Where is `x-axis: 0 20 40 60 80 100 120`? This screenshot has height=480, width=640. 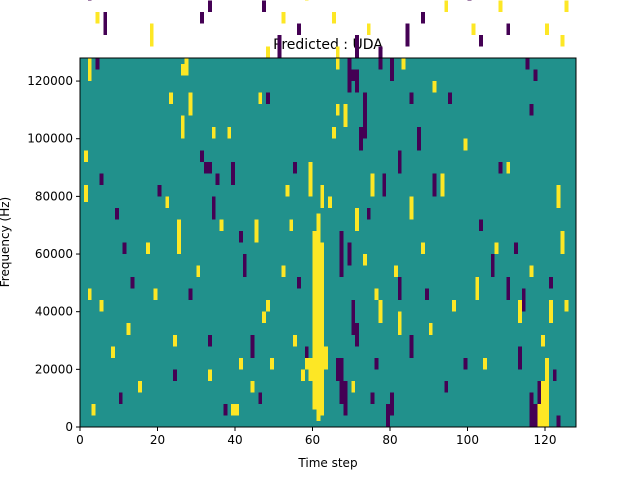
x-axis: 0 20 40 60 80 100 120 is located at coordinates (316, 437).